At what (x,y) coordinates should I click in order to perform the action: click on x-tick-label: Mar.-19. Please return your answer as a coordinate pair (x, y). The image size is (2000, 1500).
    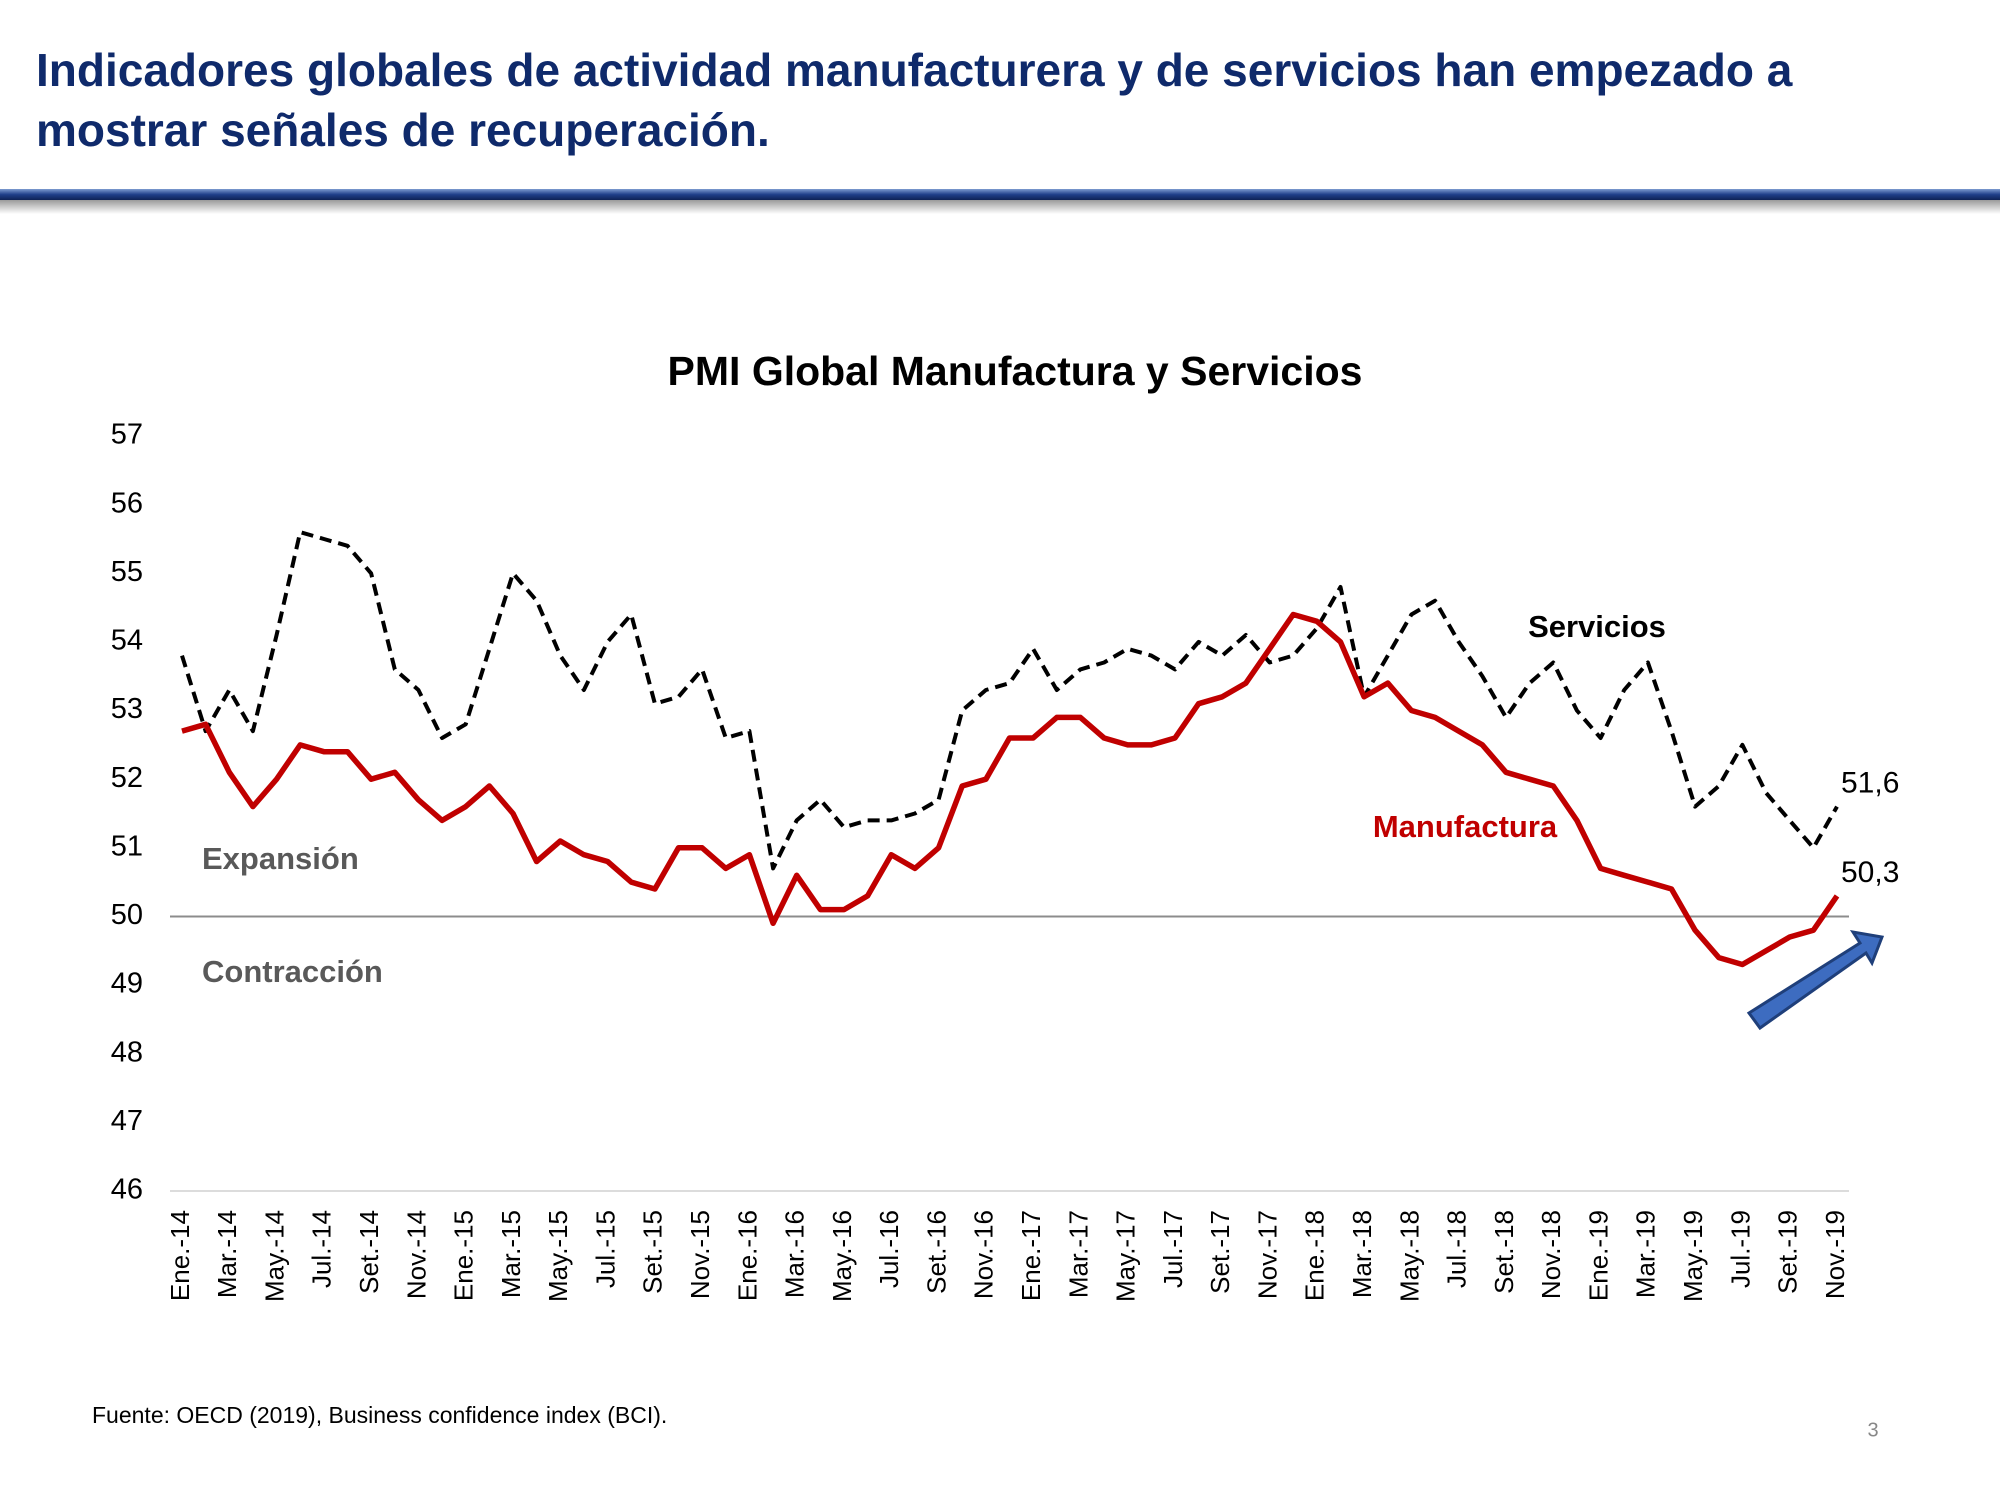
    Looking at the image, I should click on (1646, 1254).